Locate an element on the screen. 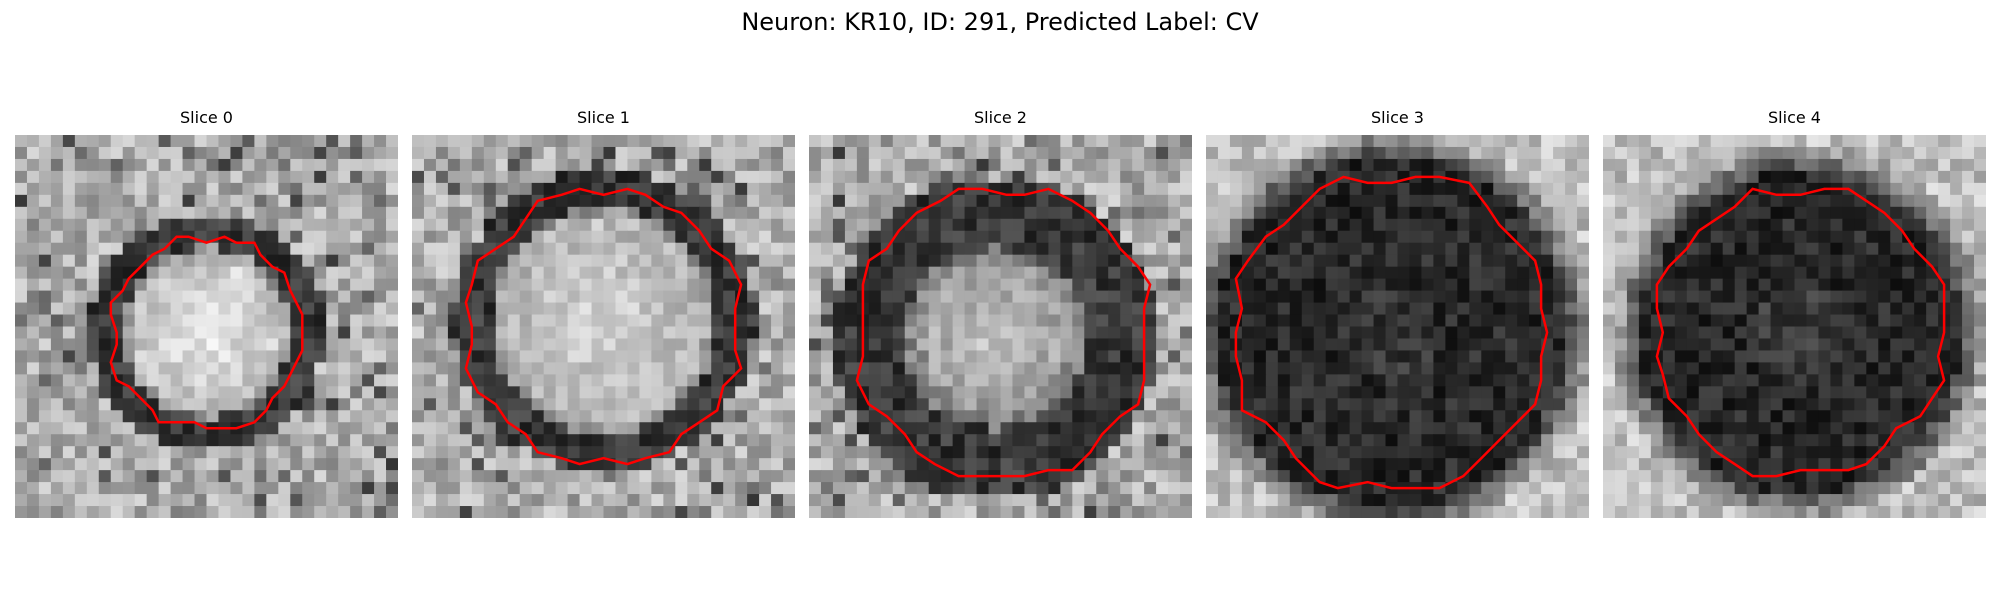  slice-title-4: Slice 4 is located at coordinates (1794, 117).